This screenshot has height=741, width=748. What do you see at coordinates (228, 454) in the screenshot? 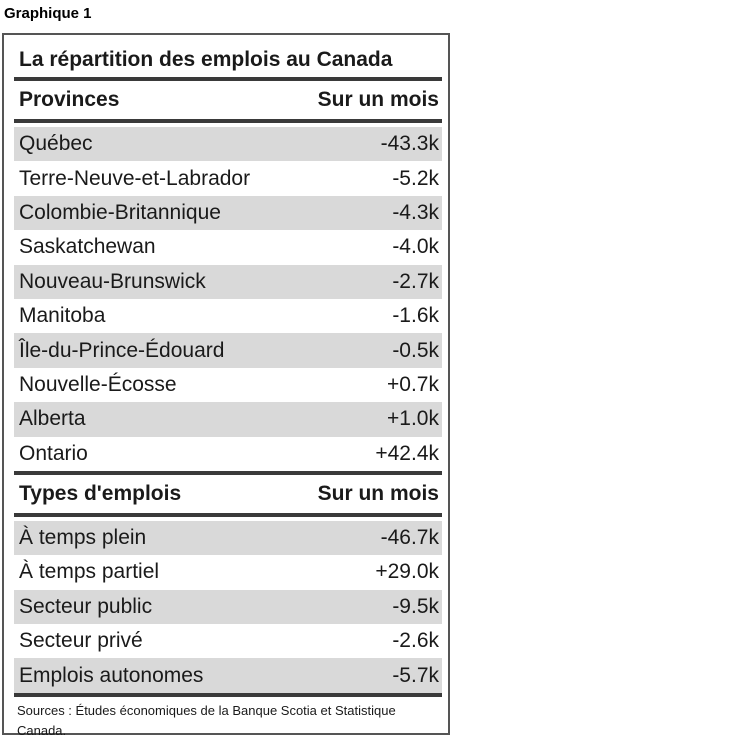
I see `table-row: Ontario +42.4k` at bounding box center [228, 454].